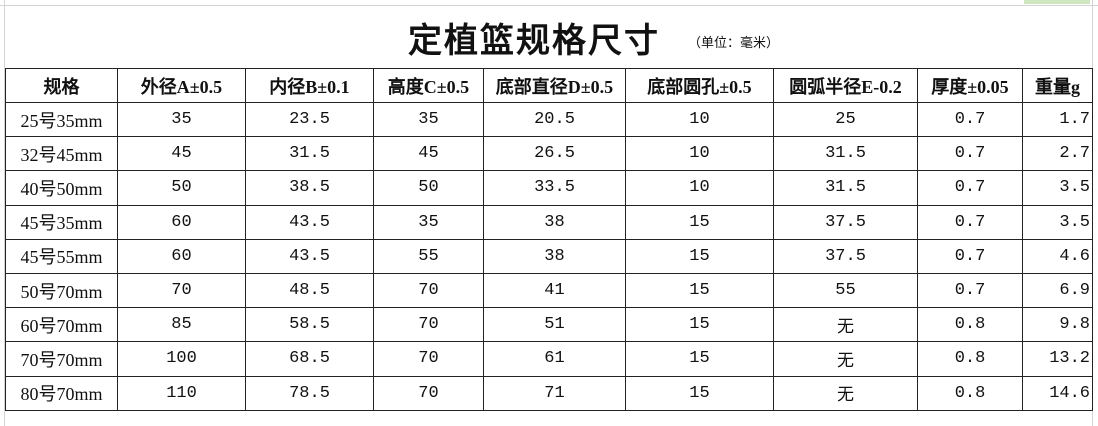 This screenshot has height=426, width=1098. Describe the element at coordinates (61, 119) in the screenshot. I see `table-cell: 25号35mm` at that location.